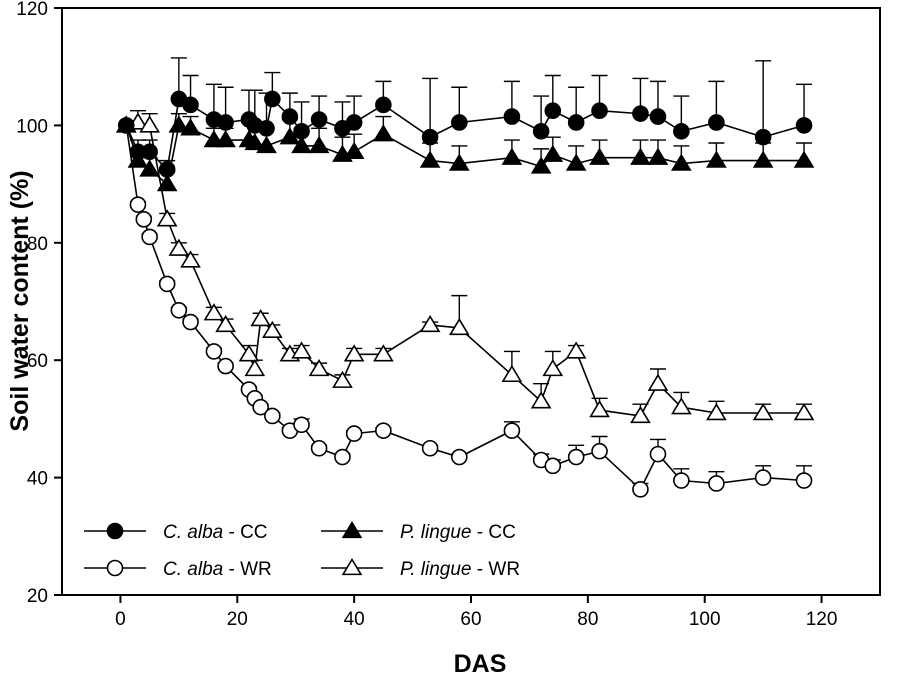  What do you see at coordinates (37, 479) in the screenshot?
I see `y-tick-label: 40` at bounding box center [37, 479].